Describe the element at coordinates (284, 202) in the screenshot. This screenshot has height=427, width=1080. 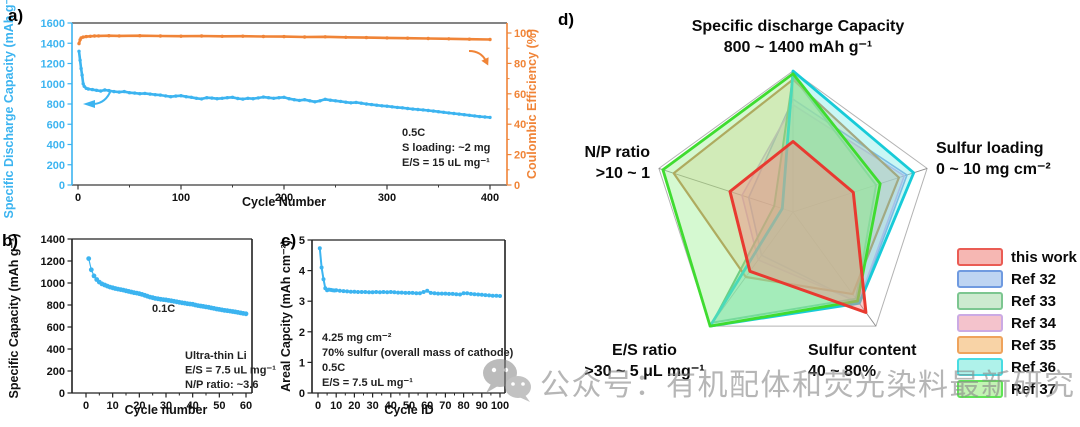
I see `x-axis-title: Cycle Number` at that location.